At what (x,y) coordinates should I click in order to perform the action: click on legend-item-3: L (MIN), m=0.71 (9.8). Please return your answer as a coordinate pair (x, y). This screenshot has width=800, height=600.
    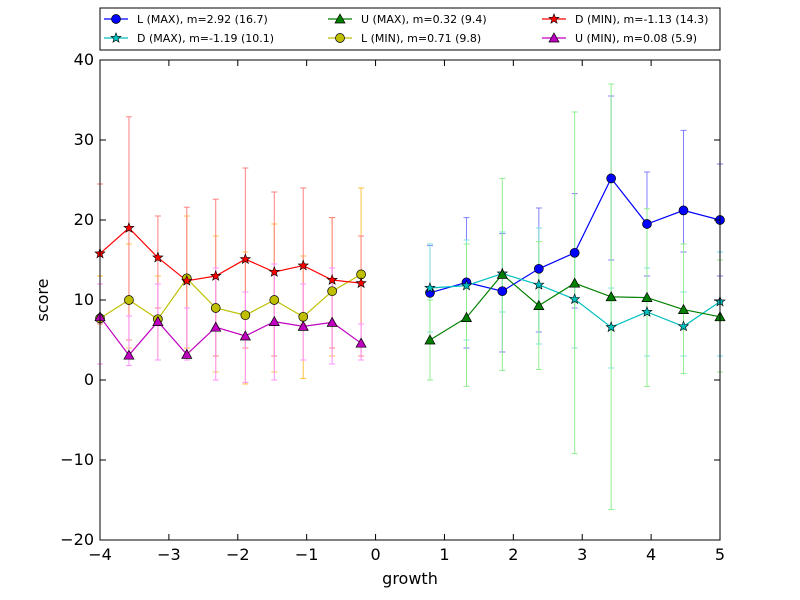
    Looking at the image, I should click on (404, 38).